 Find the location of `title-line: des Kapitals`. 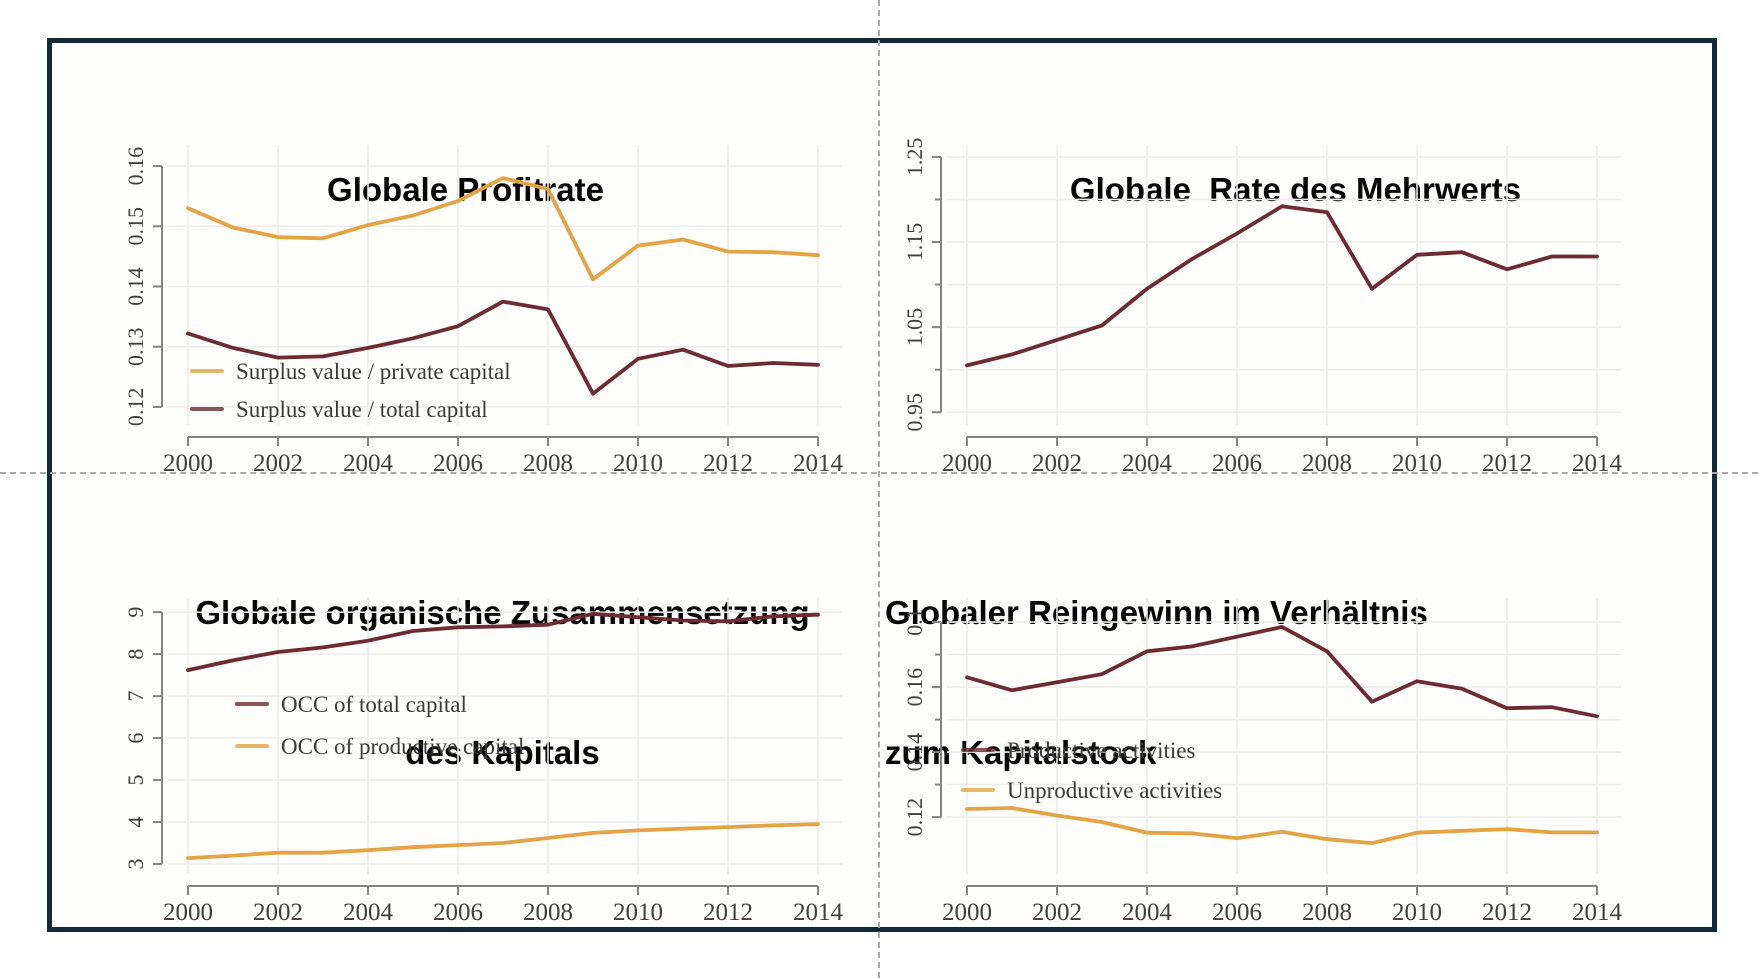

title-line: des Kapitals is located at coordinates (502, 753).